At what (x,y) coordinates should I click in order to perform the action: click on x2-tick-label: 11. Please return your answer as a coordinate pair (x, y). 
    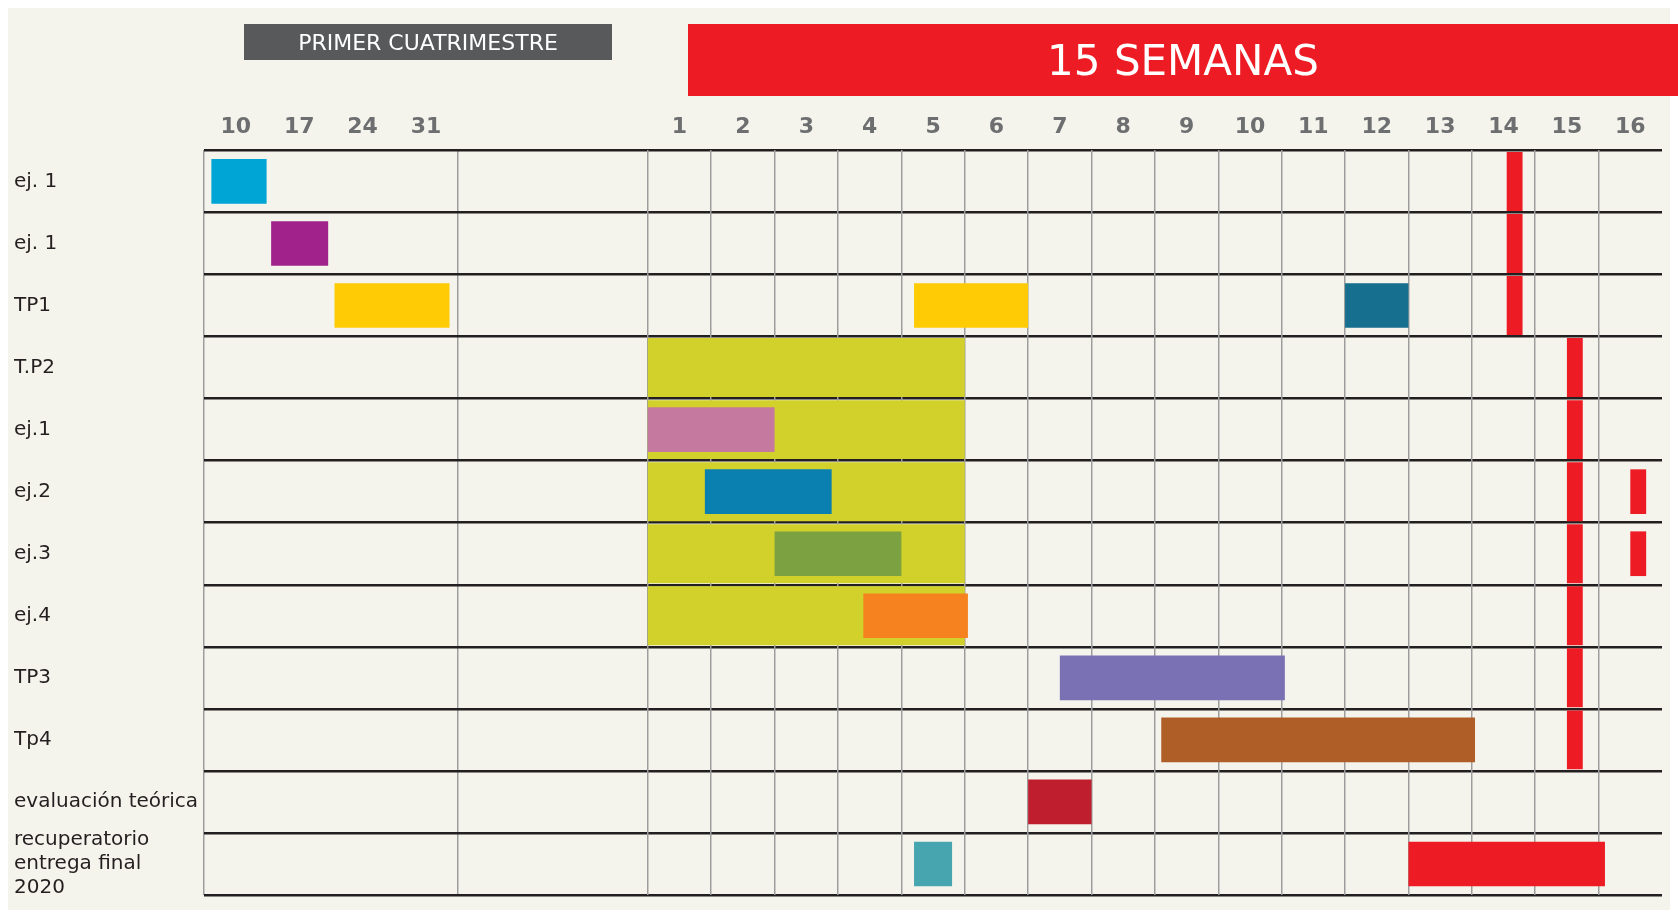
    Looking at the image, I should click on (1313, 125).